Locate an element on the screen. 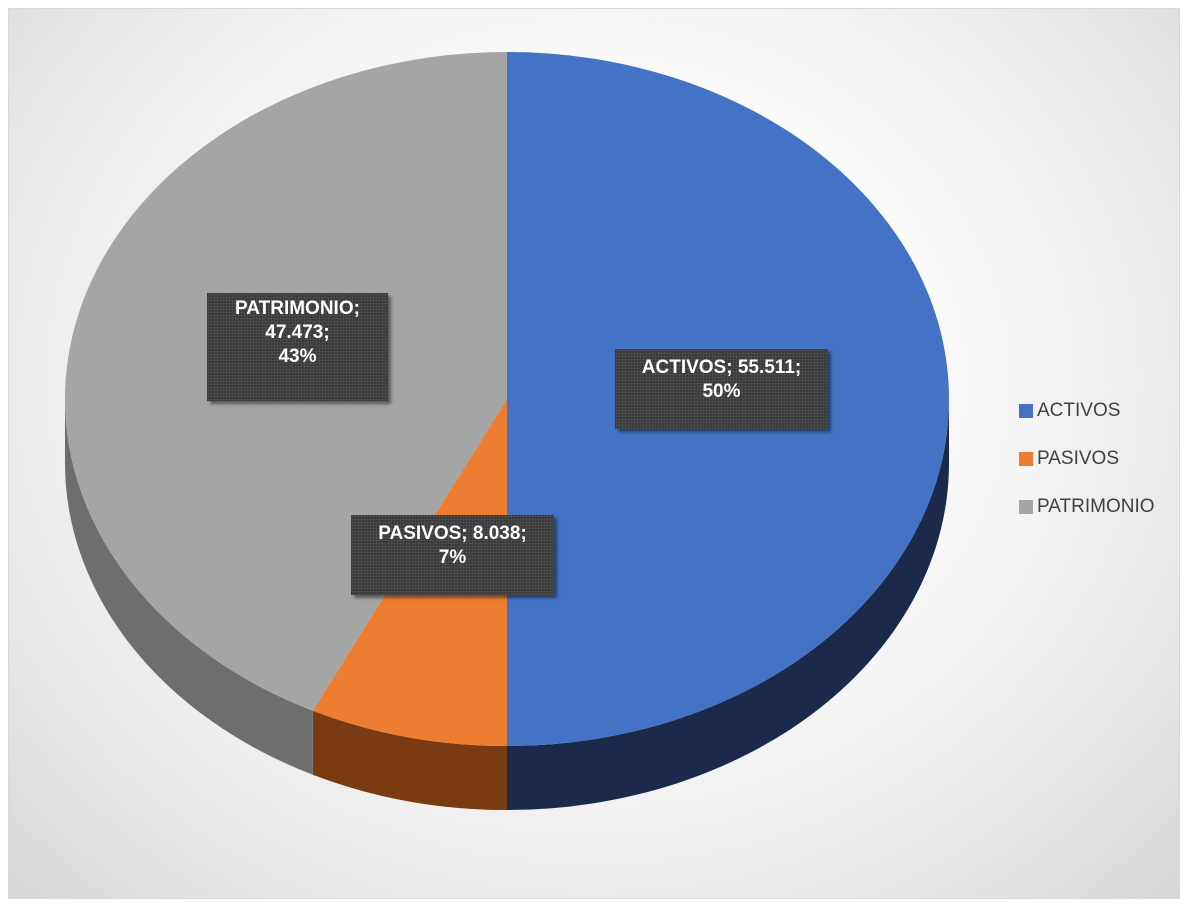  legend-item-pasivos: PASIVOS is located at coordinates (1099, 459).